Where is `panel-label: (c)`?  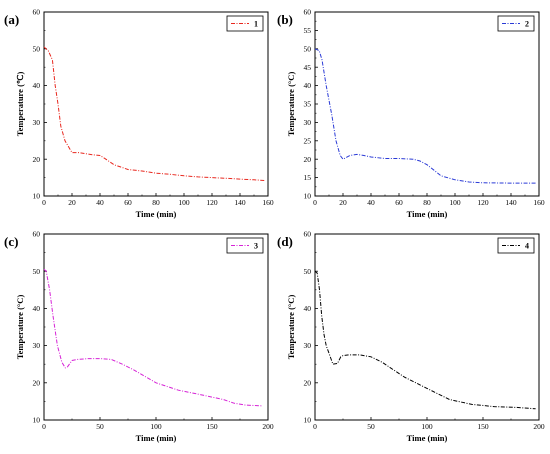 panel-label: (c) is located at coordinates (11, 241).